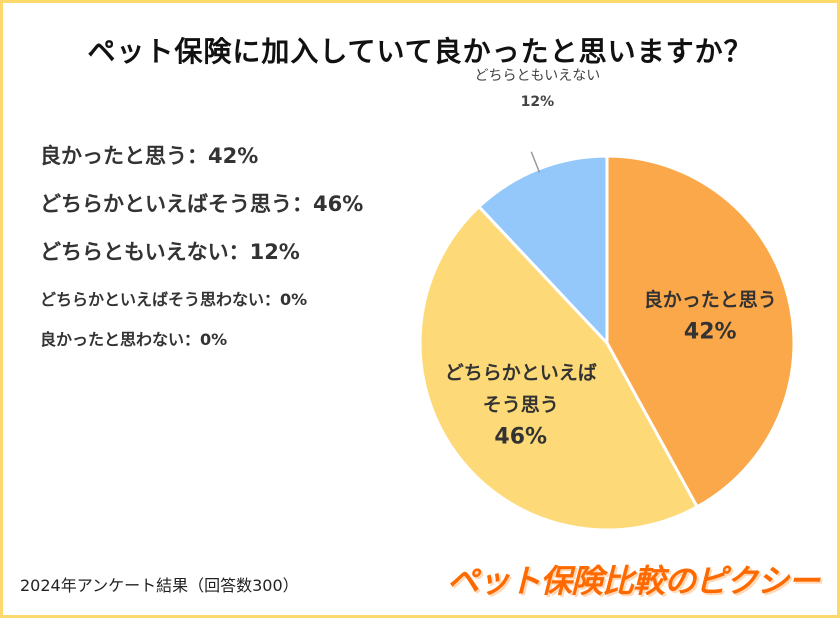 Image resolution: width=840 pixels, height=618 pixels. I want to click on legend-item-not-good: 良かったと思わない：0%, so click(134, 339).